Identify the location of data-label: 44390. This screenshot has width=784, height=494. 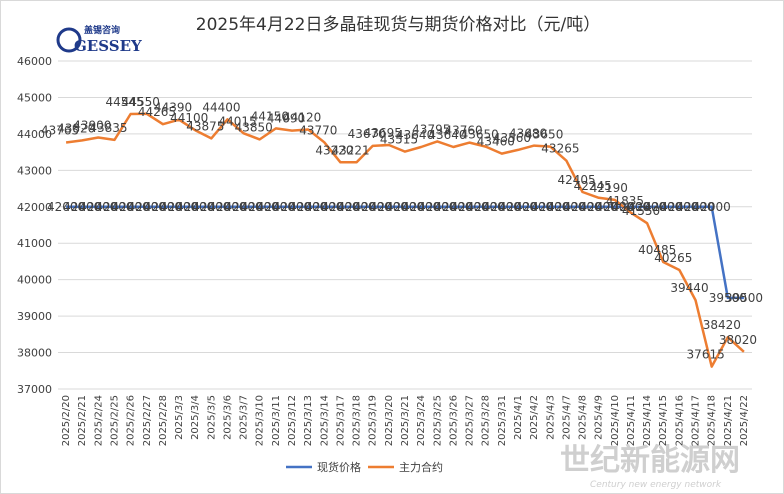
(173, 108).